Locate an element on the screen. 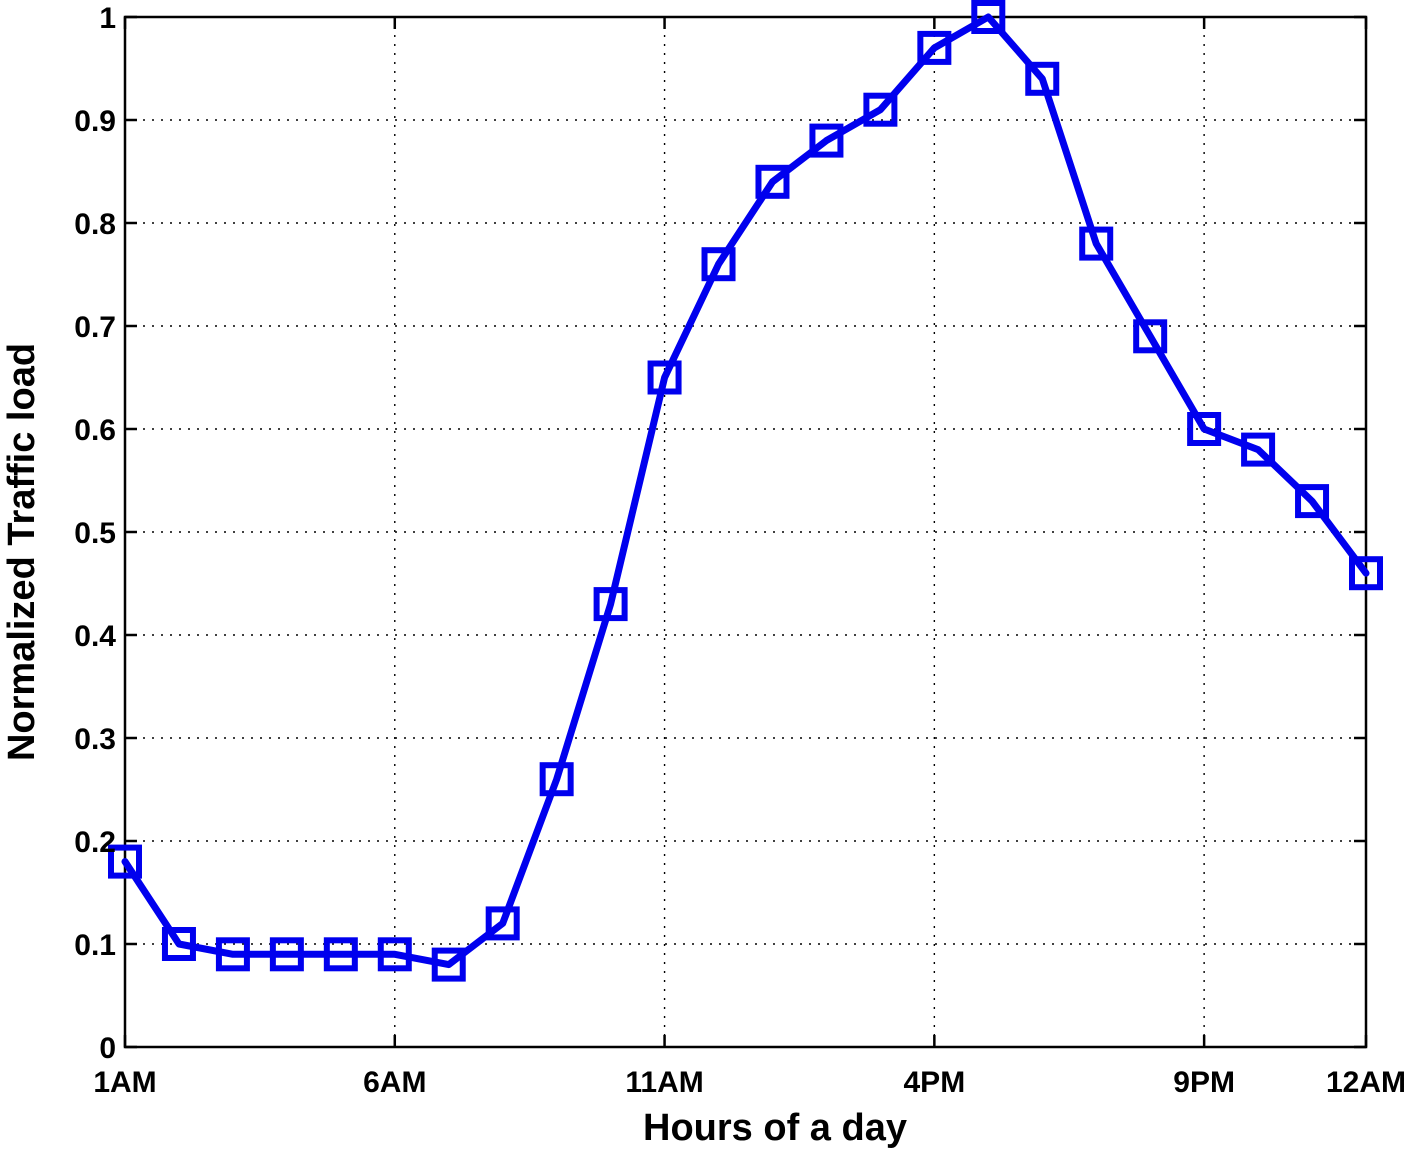 This screenshot has width=1427, height=1154. y-tick-label: 1 is located at coordinates (107, 18).